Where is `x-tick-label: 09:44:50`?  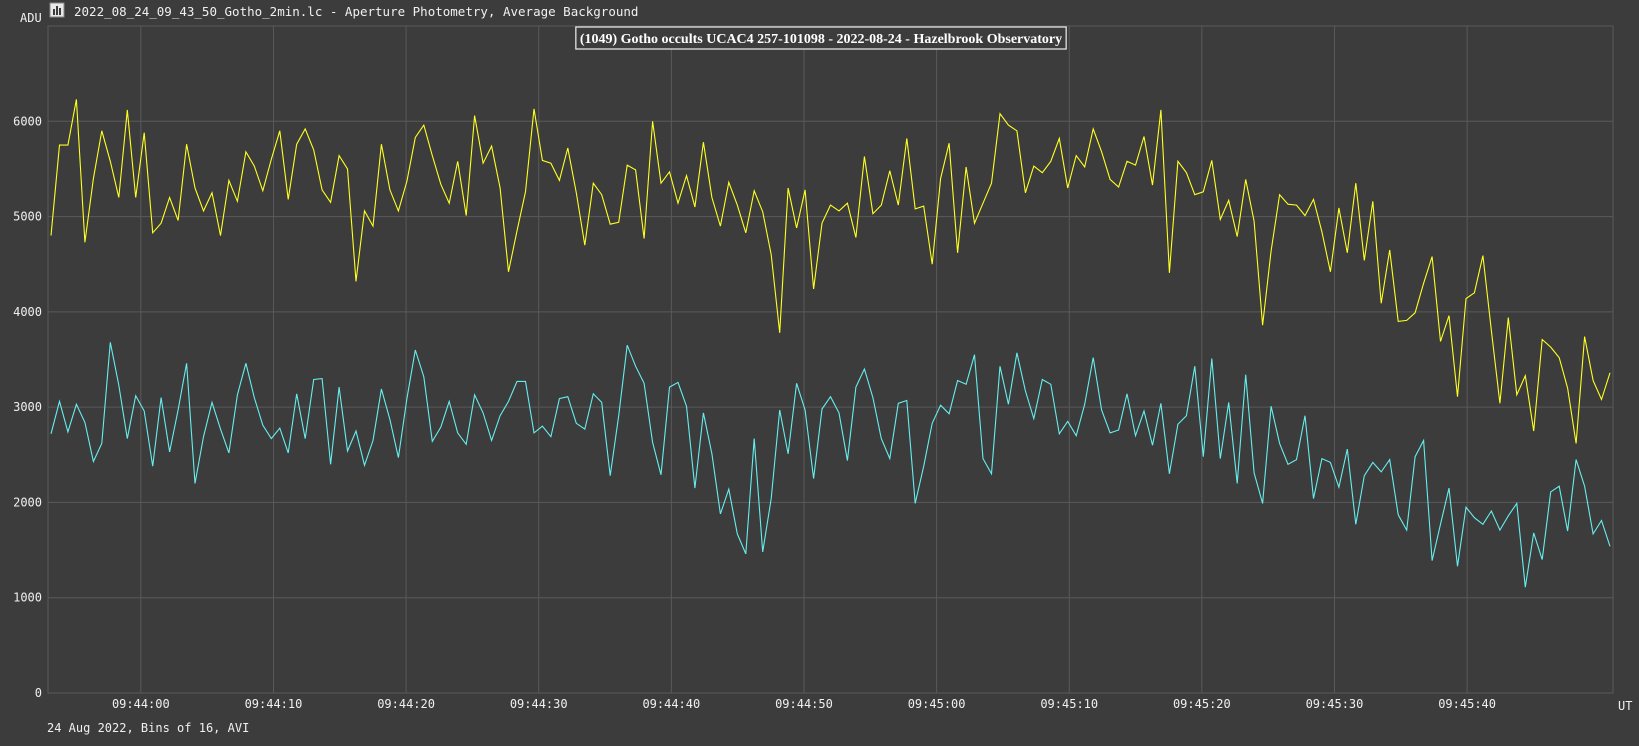
x-tick-label: 09:44:50 is located at coordinates (804, 704).